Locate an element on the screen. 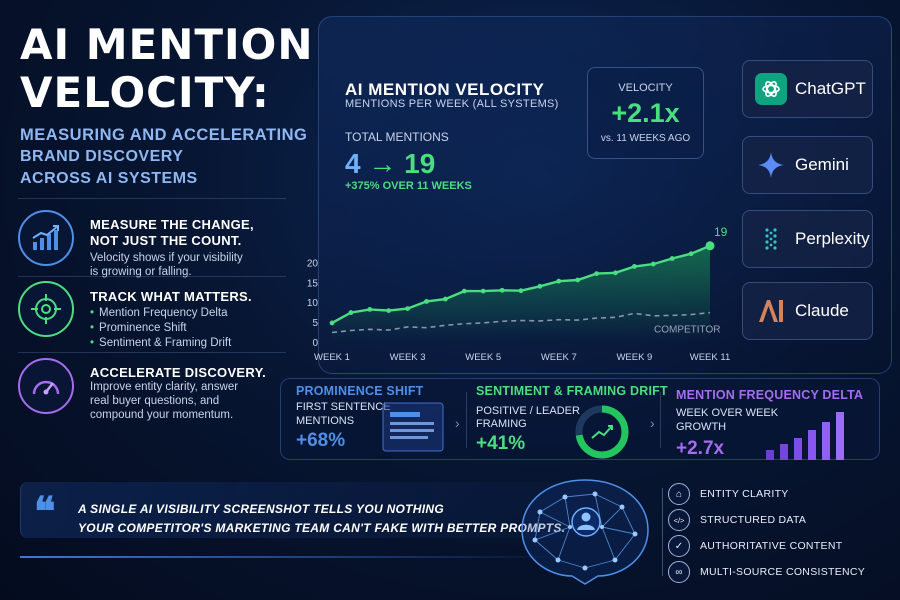  document-lines-icon is located at coordinates (413, 429).